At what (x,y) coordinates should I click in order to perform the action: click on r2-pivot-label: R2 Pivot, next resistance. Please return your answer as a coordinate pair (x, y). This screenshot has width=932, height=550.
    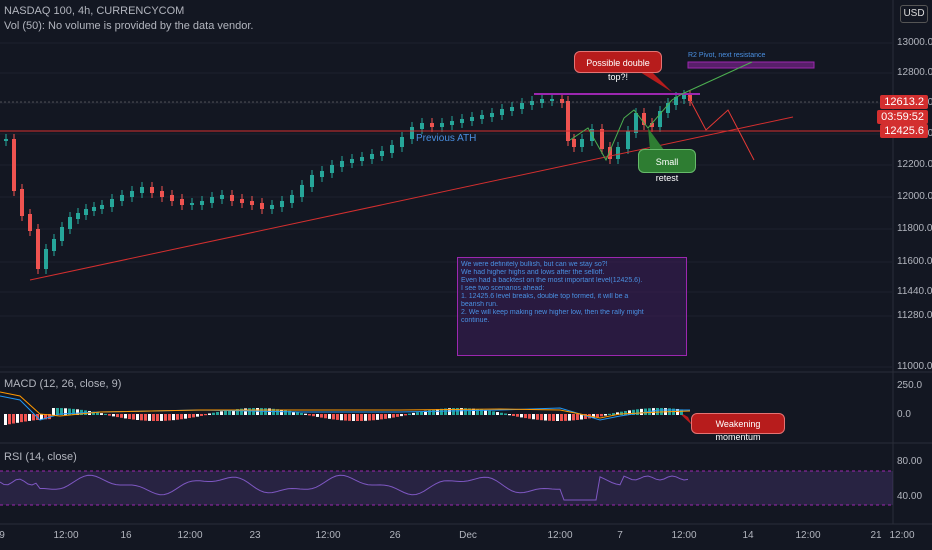
    Looking at the image, I should click on (727, 55).